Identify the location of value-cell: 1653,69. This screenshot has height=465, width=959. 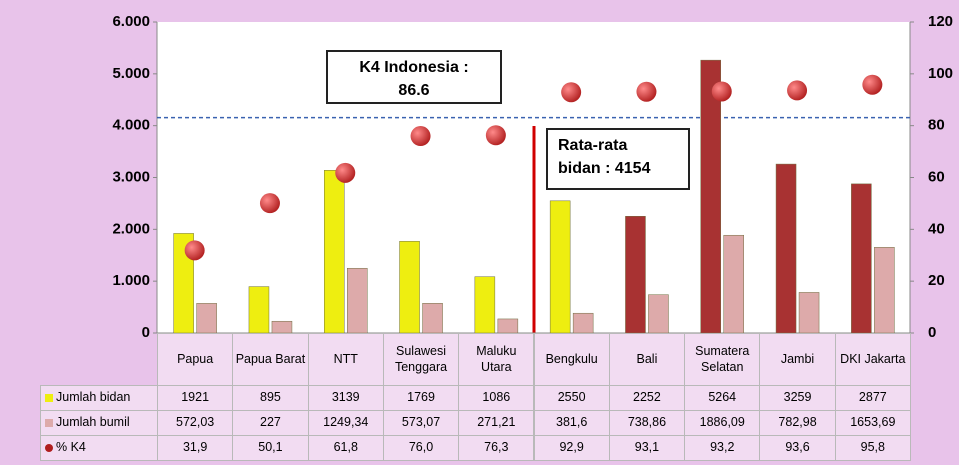
(872, 423).